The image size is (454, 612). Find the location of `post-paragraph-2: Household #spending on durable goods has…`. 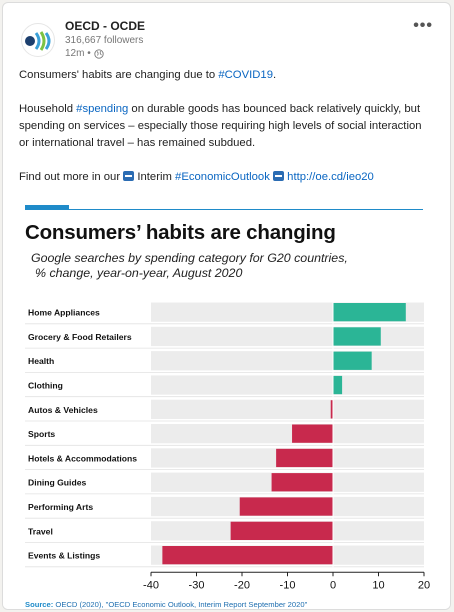

post-paragraph-2: Household #spending on durable goods has… is located at coordinates (226, 126).